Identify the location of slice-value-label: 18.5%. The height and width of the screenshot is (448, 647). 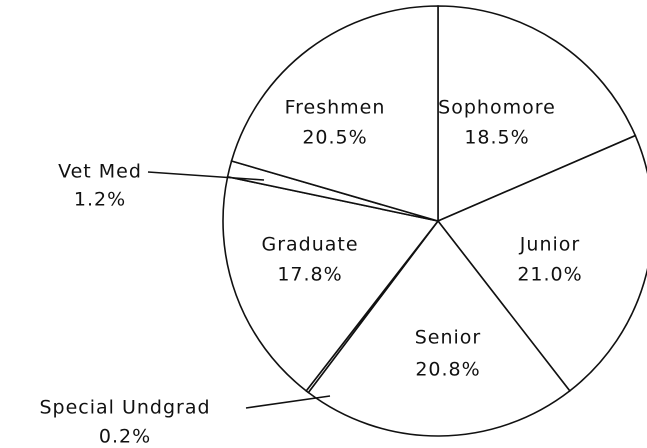
(496, 138).